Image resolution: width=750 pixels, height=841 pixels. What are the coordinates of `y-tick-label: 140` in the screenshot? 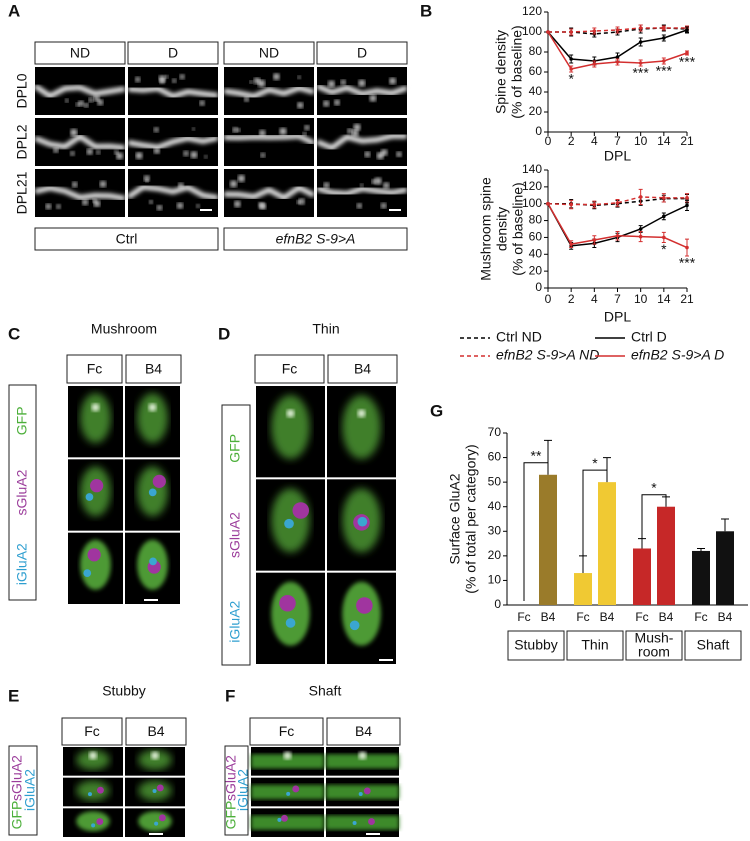 It's located at (532, 169).